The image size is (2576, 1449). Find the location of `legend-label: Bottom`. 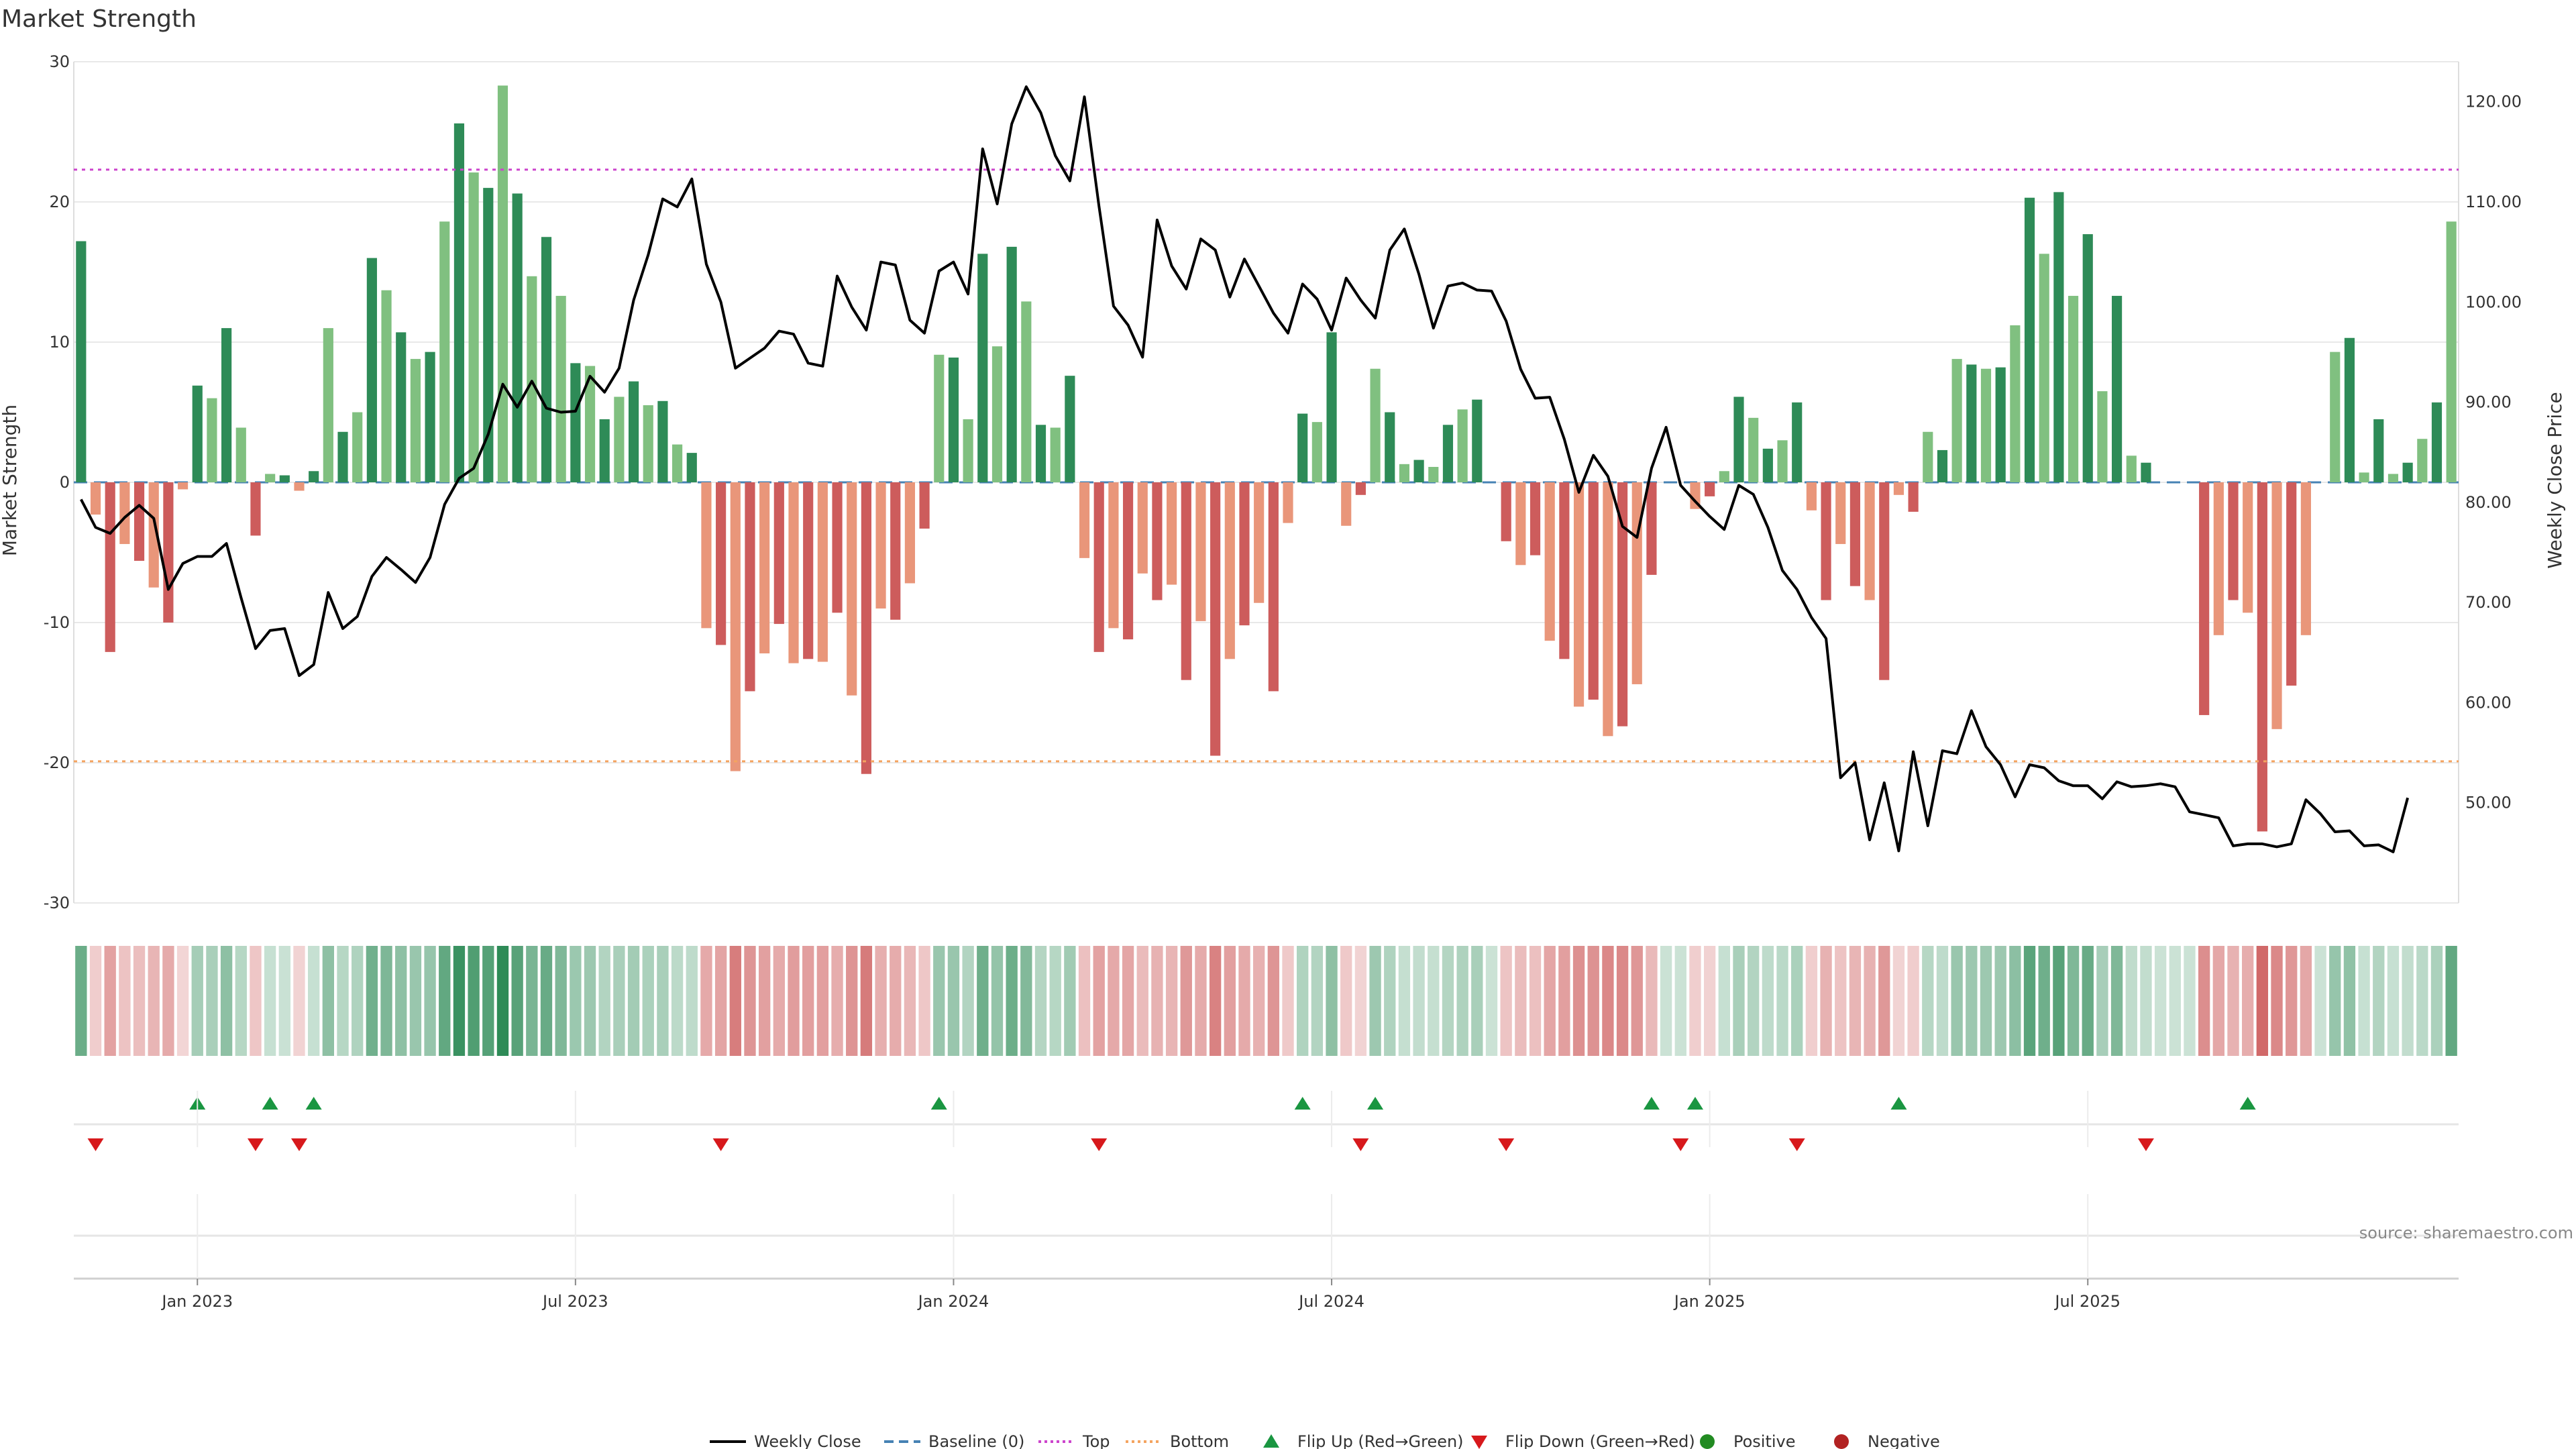

legend-label: Bottom is located at coordinates (1199, 1440).